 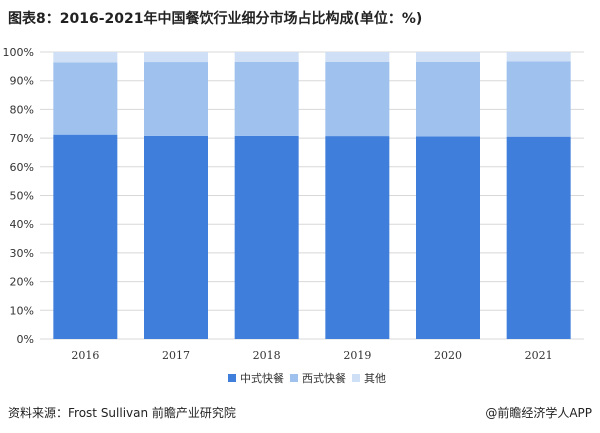 I want to click on y-tick-label: 100%, so click(x=18, y=52).